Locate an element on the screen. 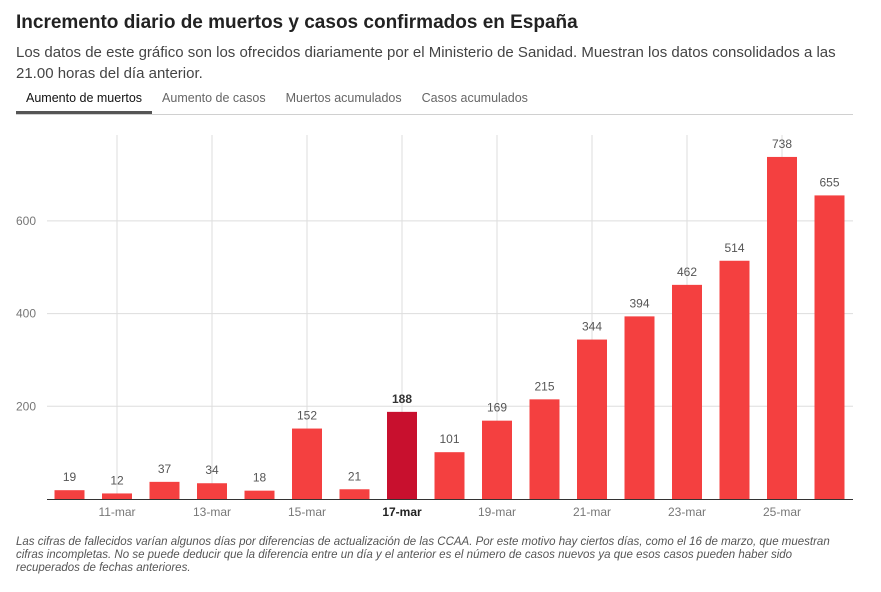  data-label: 344 is located at coordinates (592, 327).